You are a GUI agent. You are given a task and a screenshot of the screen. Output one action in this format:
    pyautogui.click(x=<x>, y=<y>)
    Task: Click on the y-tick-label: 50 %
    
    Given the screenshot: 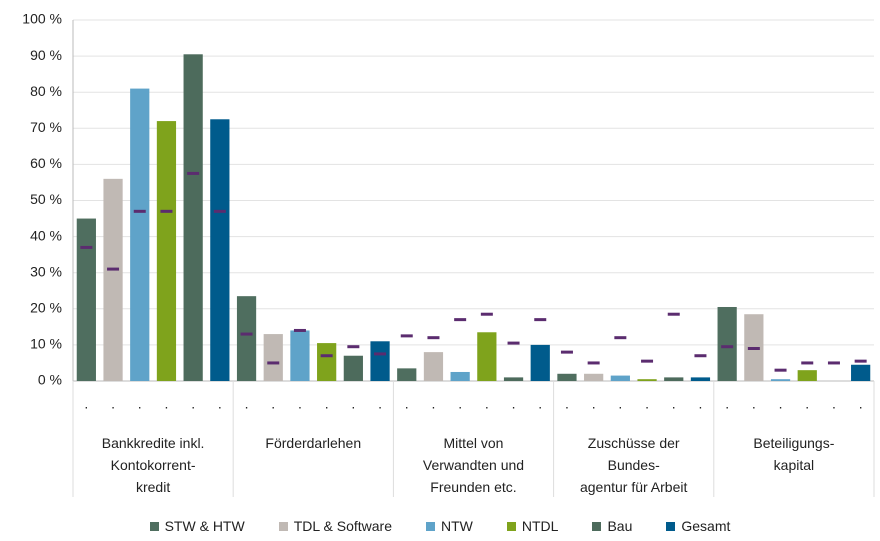 What is the action you would take?
    pyautogui.click(x=46, y=199)
    